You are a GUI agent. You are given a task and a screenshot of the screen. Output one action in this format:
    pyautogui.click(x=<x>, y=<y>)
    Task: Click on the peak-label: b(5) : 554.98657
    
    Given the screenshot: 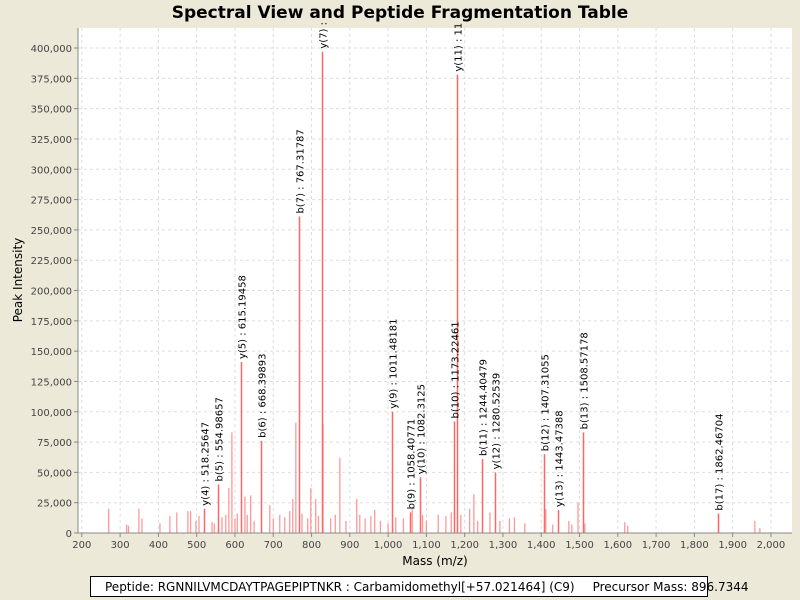 What is the action you would take?
    pyautogui.click(x=220, y=439)
    